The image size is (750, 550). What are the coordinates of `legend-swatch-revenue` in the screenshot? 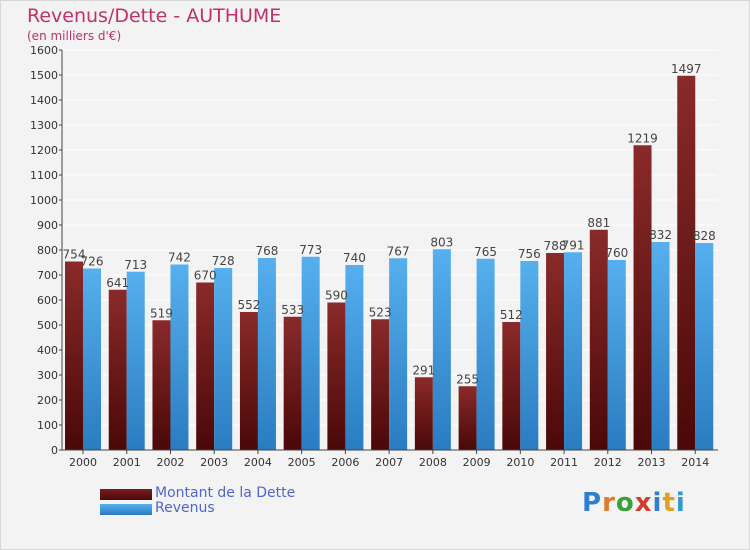 It's located at (126, 509).